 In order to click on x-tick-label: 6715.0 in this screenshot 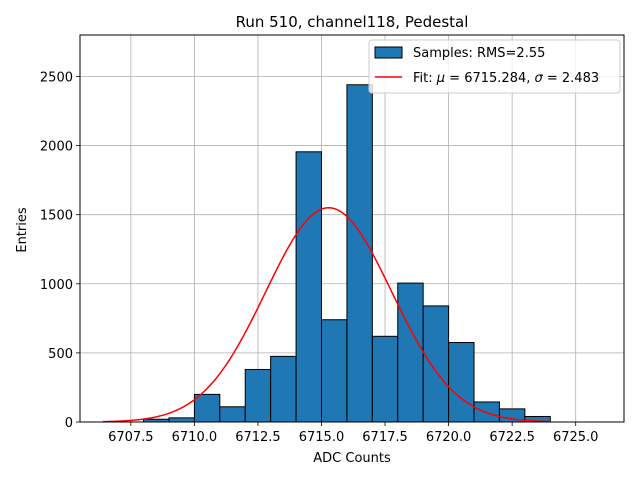, I will do `click(322, 437)`.